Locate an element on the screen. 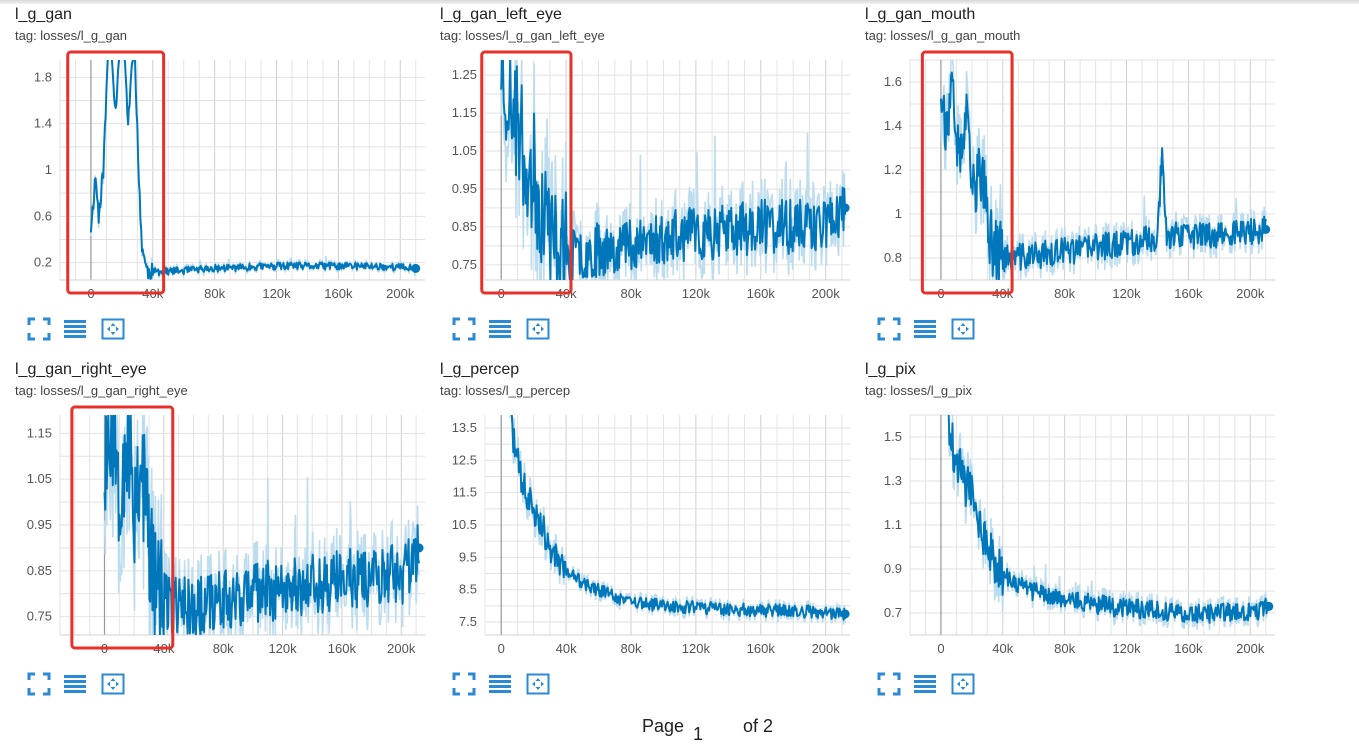 The height and width of the screenshot is (748, 1359). y-tick-label: 13.5 is located at coordinates (464, 427).